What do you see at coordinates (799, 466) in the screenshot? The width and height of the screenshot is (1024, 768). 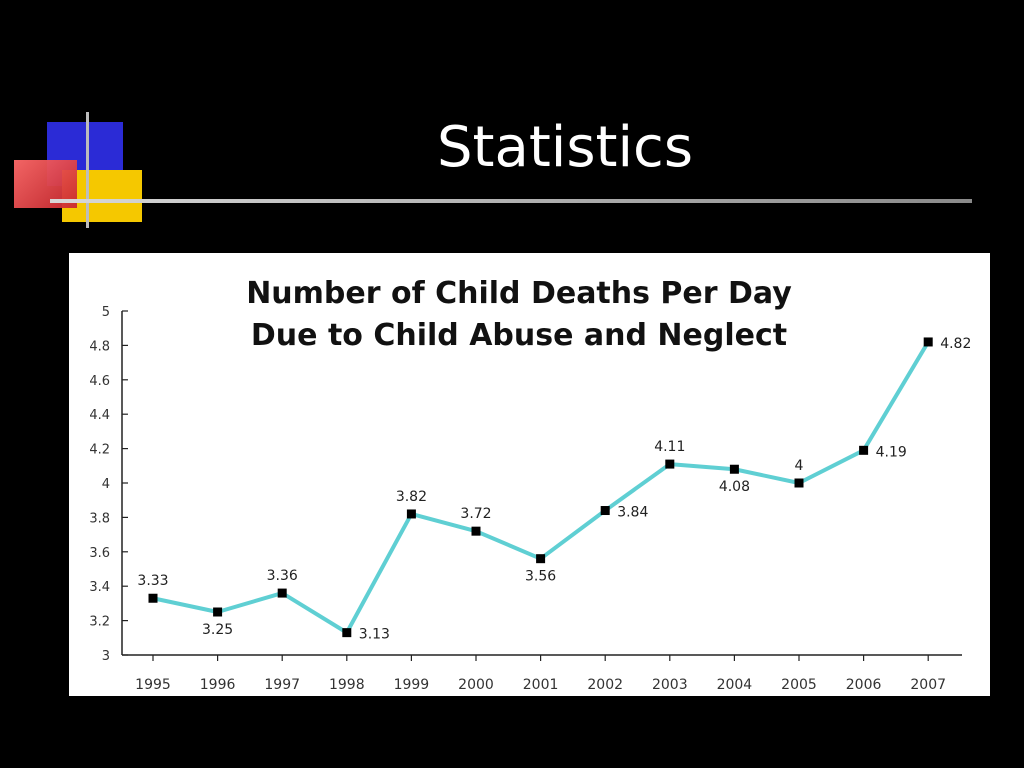 I see `data-label: 4` at bounding box center [799, 466].